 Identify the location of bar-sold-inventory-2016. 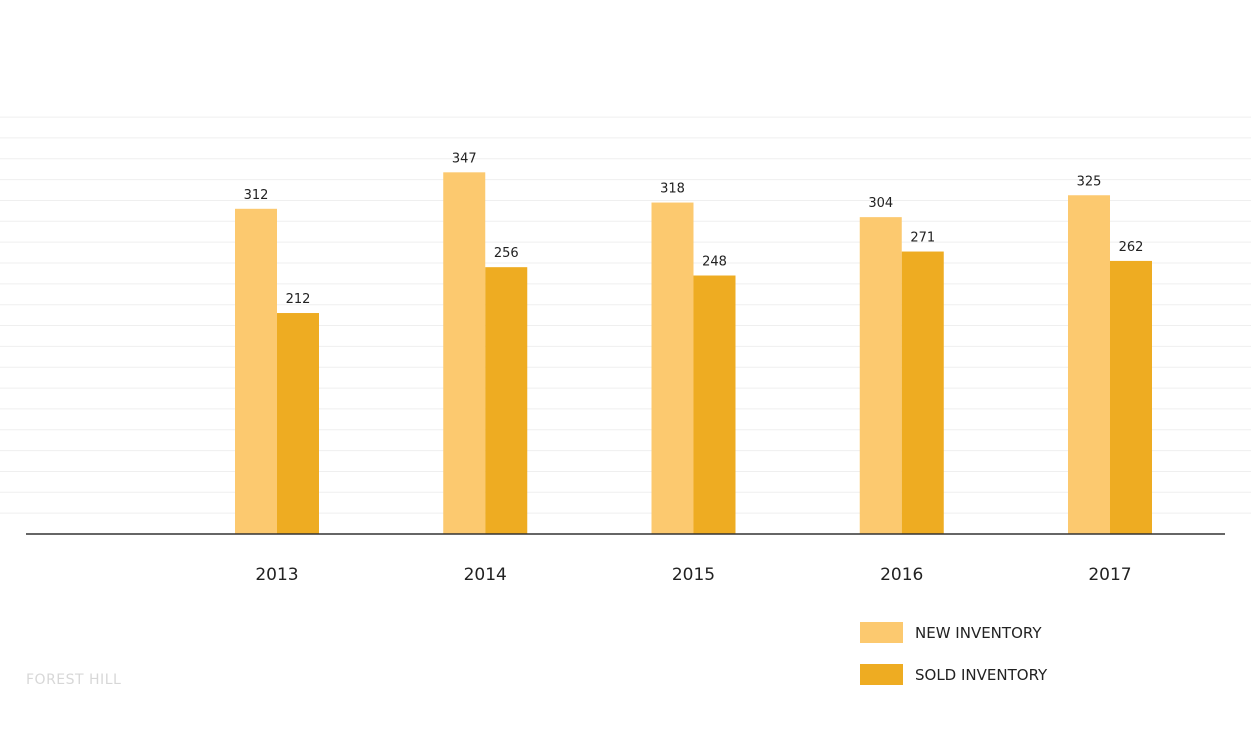
(922, 393).